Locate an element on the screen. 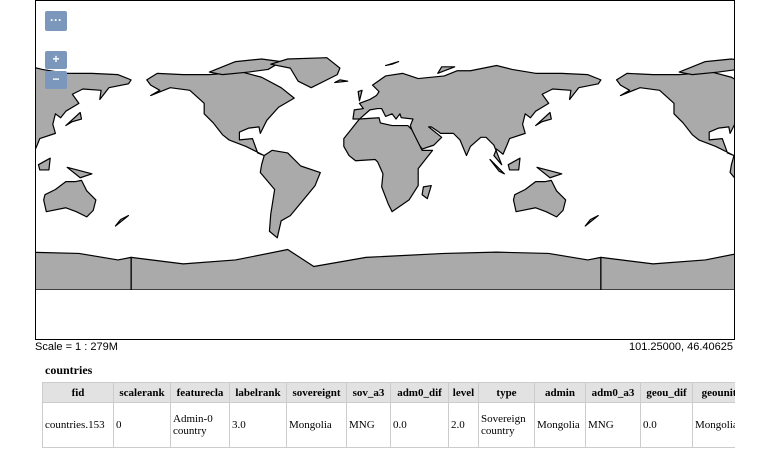  menu-button: ··· is located at coordinates (56, 21).